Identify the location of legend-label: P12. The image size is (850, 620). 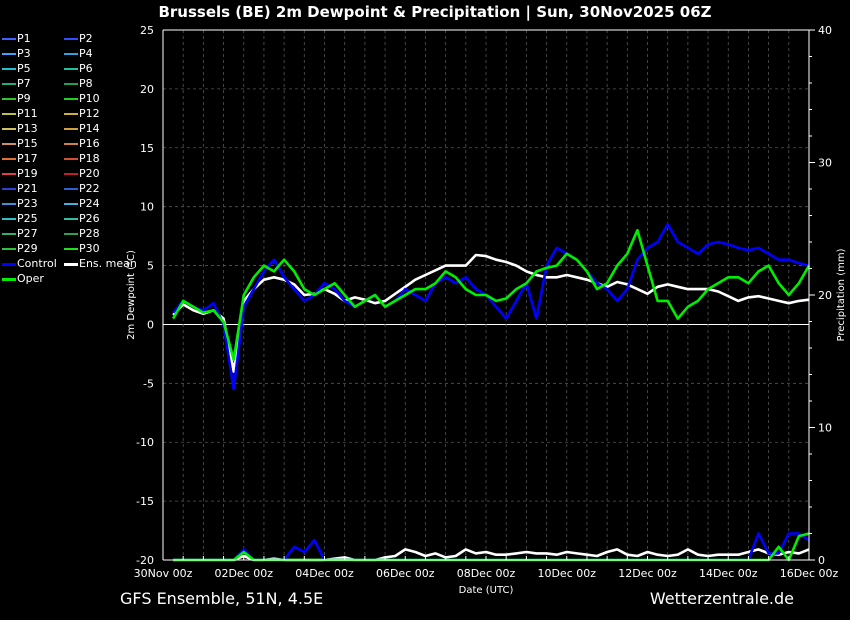
(89, 113).